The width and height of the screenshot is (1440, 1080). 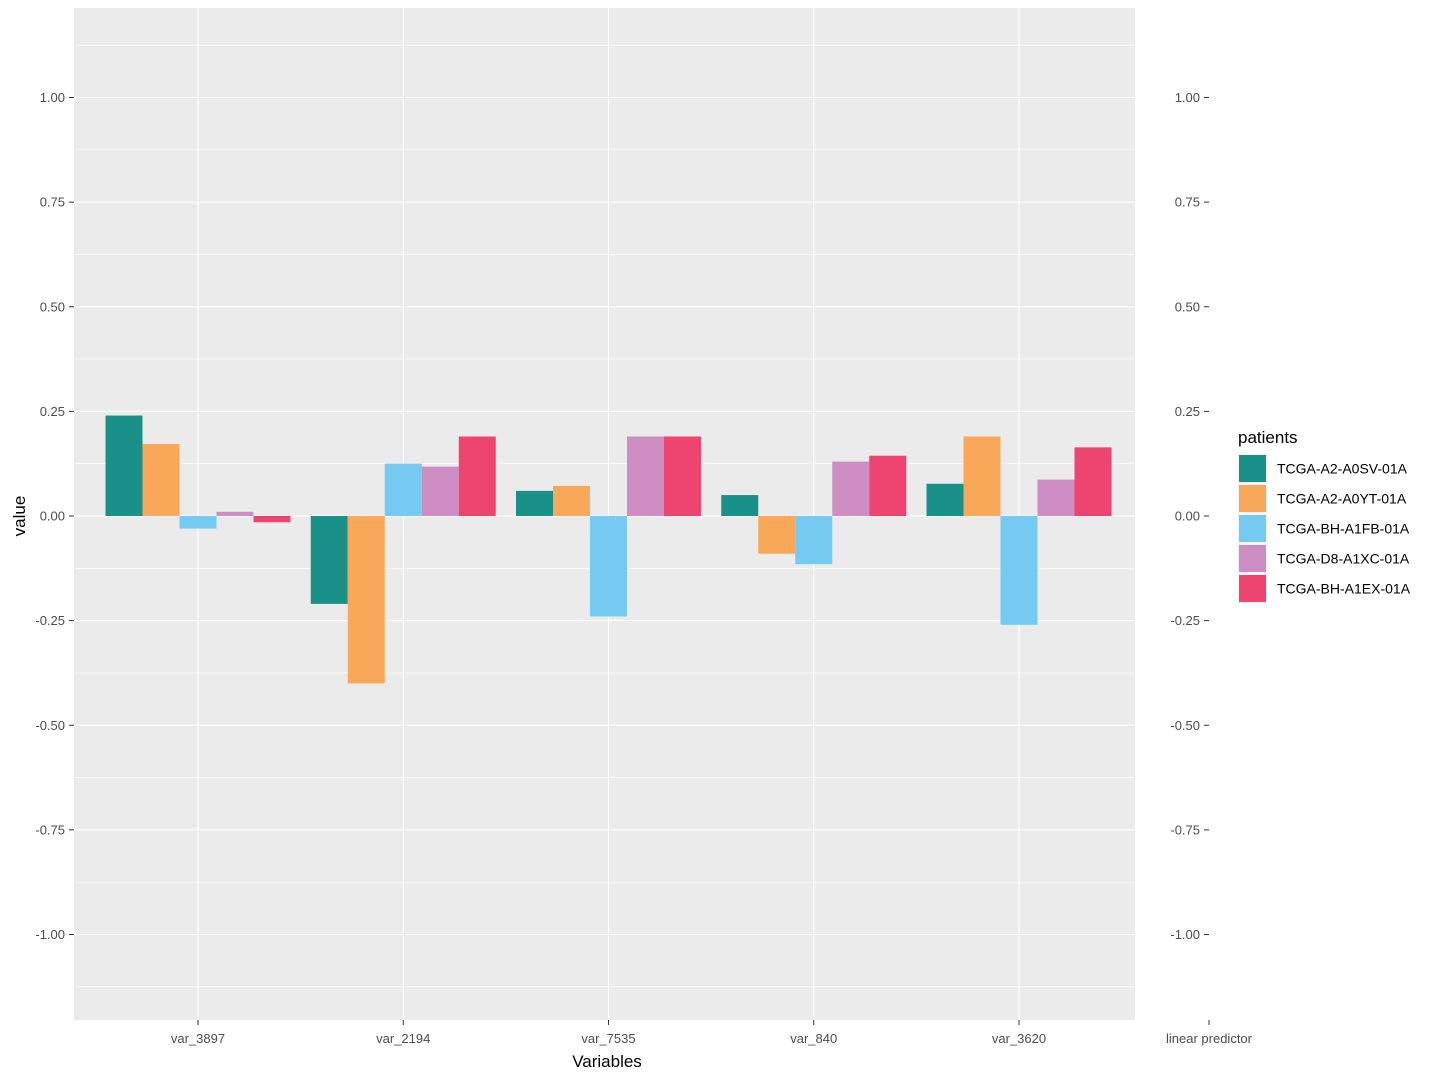 I want to click on legend-label: TCGA-A2-A0SV-01A, so click(x=1342, y=469).